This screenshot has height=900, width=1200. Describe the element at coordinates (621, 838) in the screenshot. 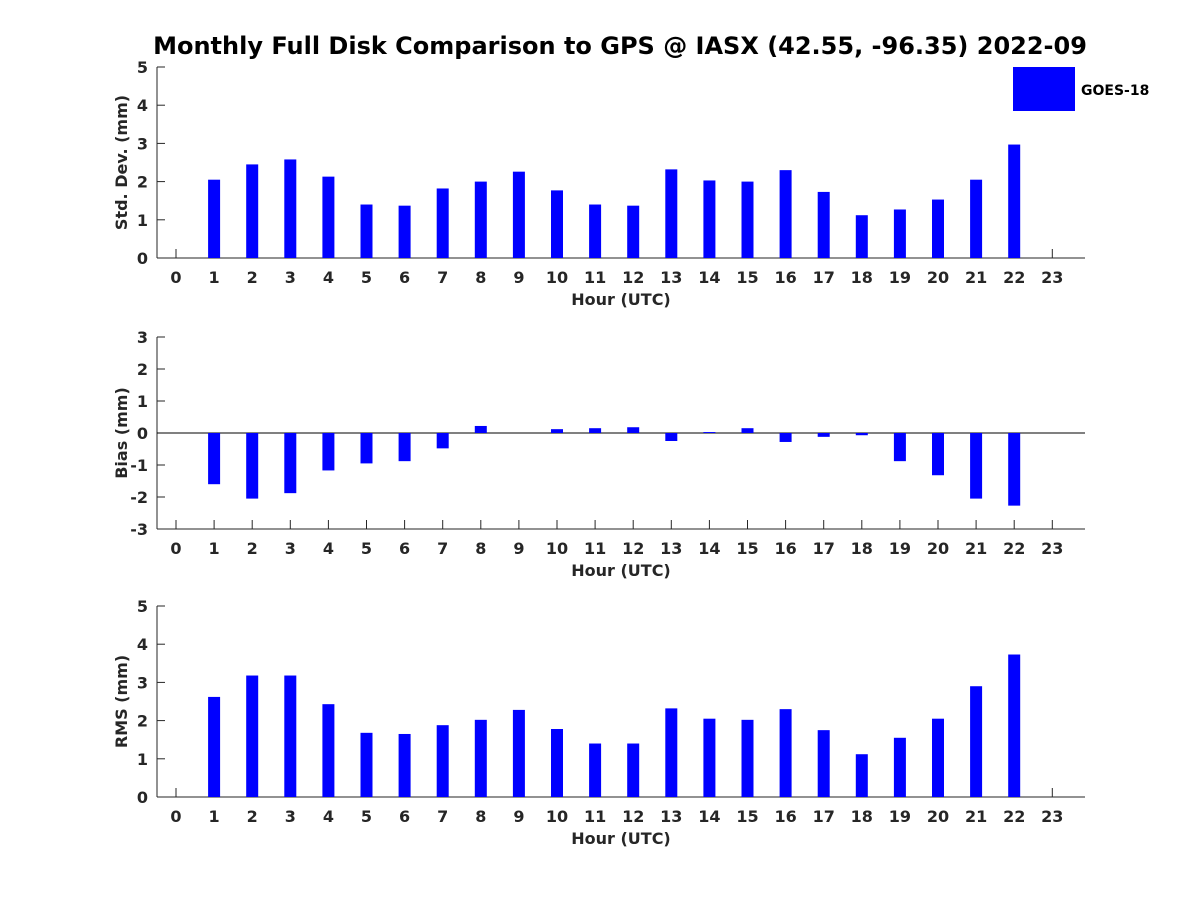

I see `x-axis-label: Hour (UTC)` at that location.